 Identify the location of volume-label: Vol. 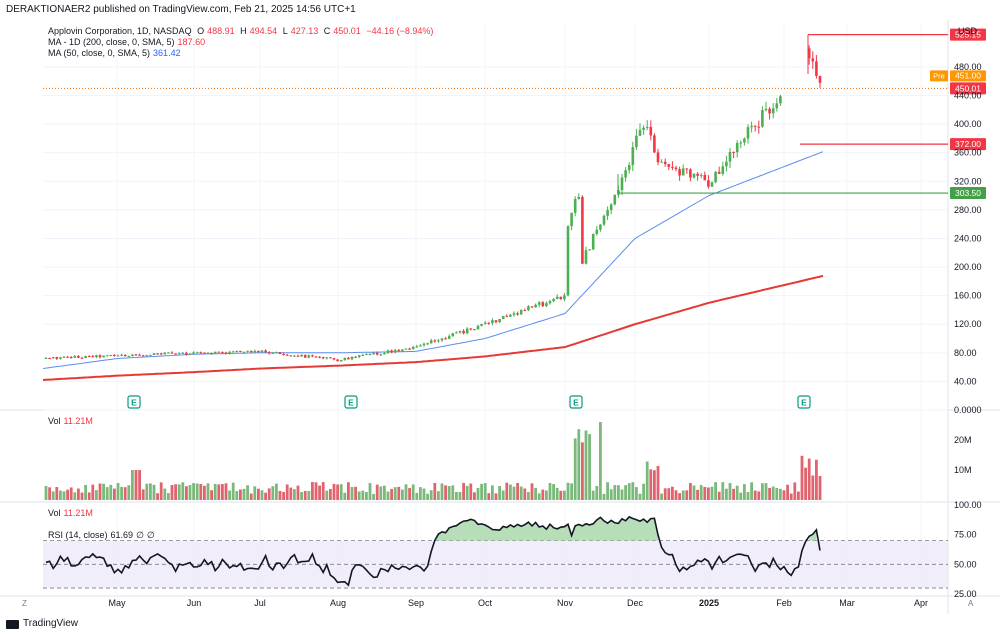
(54, 421).